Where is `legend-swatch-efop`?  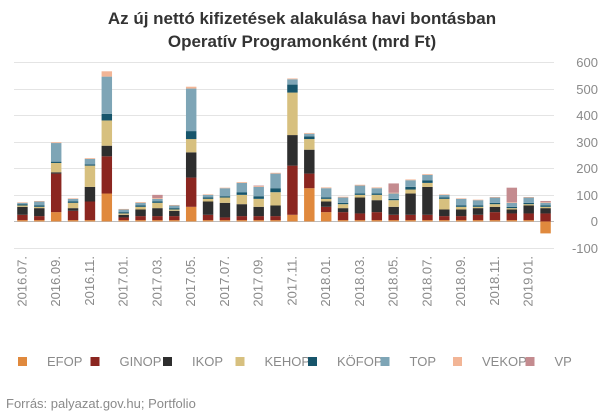 legend-swatch-efop is located at coordinates (22, 361).